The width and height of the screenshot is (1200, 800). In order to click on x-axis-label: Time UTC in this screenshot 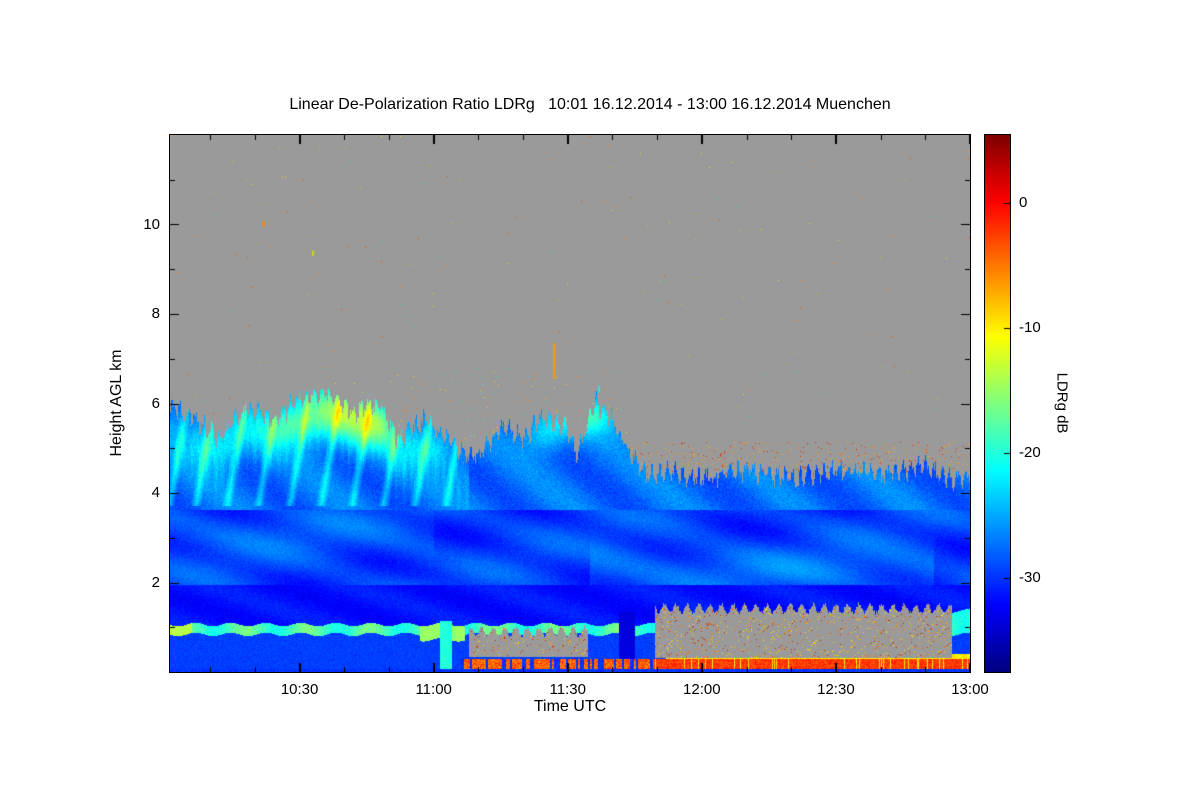, I will do `click(570, 706)`.